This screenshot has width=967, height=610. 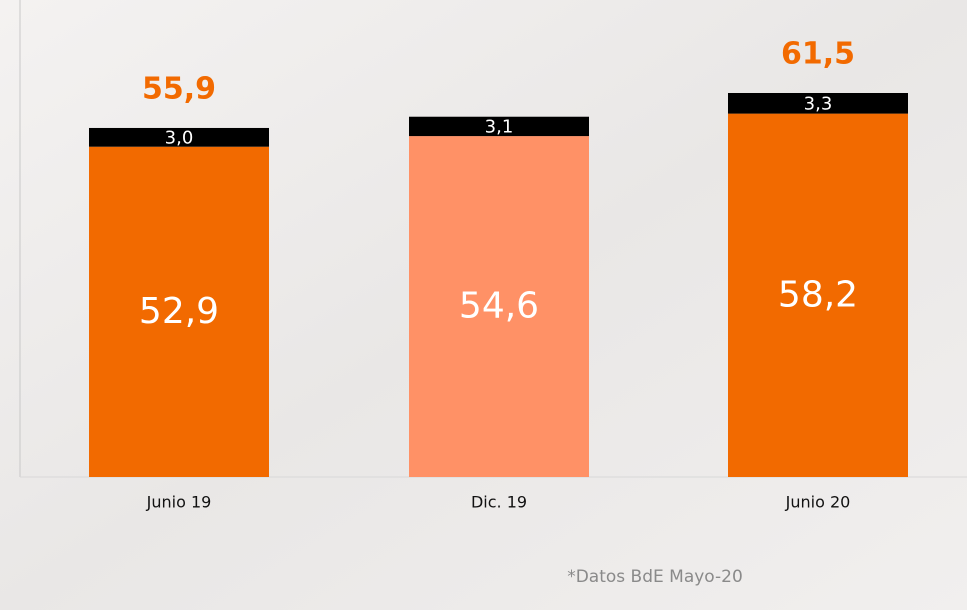 What do you see at coordinates (818, 502) in the screenshot?
I see `x-tick-label: Junio 20` at bounding box center [818, 502].